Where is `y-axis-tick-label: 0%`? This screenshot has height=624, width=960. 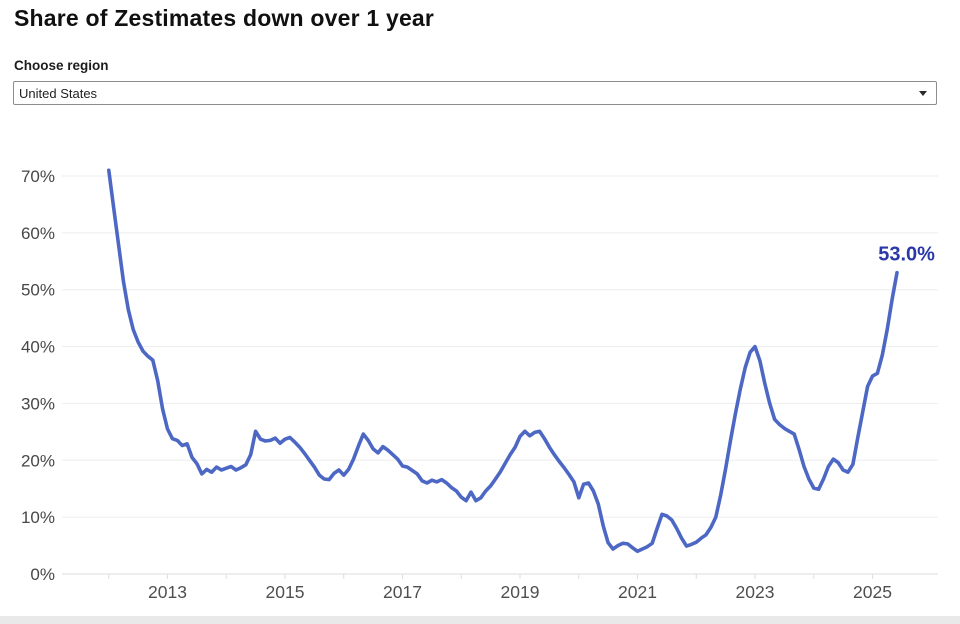 y-axis-tick-label: 0% is located at coordinates (42, 574).